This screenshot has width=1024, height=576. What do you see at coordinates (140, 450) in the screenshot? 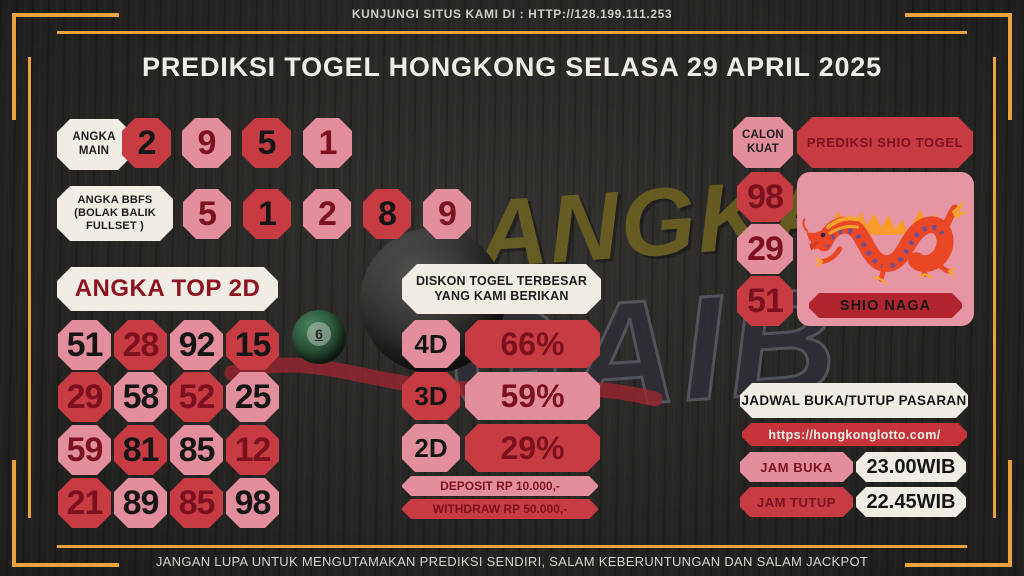
I see `top2d-cell: 81` at bounding box center [140, 450].